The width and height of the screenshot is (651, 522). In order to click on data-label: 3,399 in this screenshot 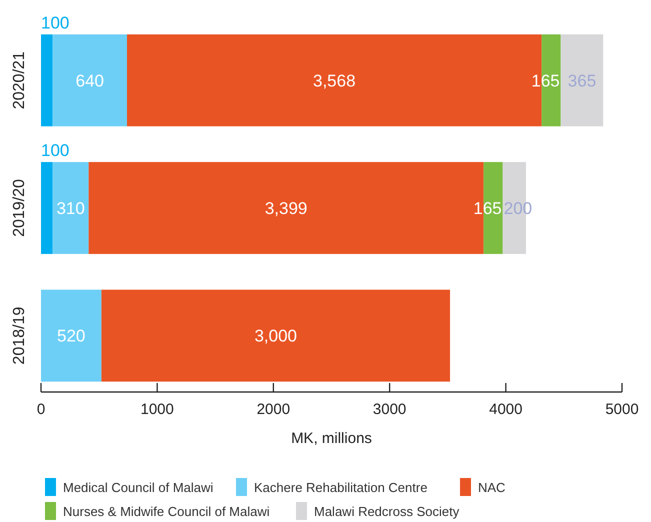, I will do `click(286, 208)`.